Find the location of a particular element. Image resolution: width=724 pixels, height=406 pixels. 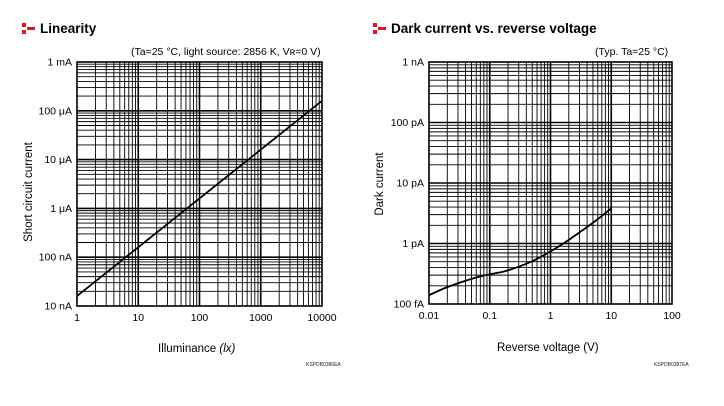

dark-current-y-tick-label: 100 fA is located at coordinates (409, 305).